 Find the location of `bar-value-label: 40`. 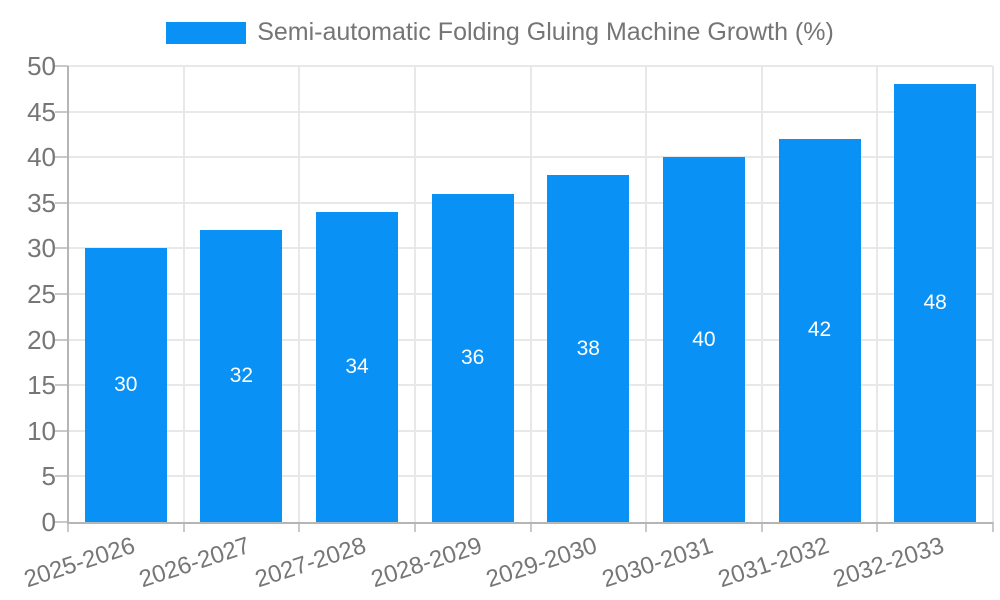

bar-value-label: 40 is located at coordinates (704, 339).